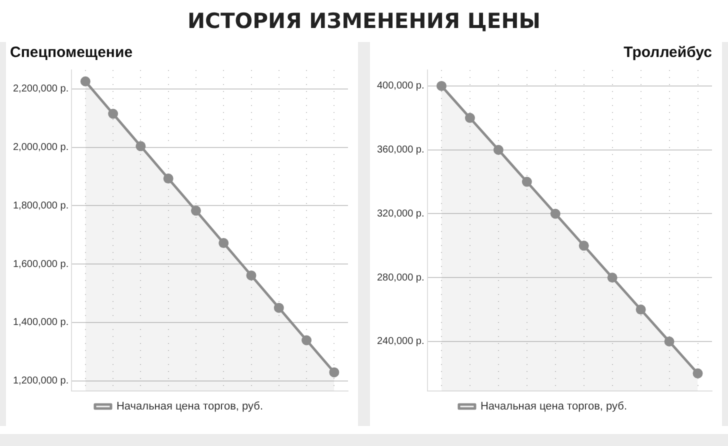  I want to click on y-tick-label: 280,000 р., so click(400, 278).